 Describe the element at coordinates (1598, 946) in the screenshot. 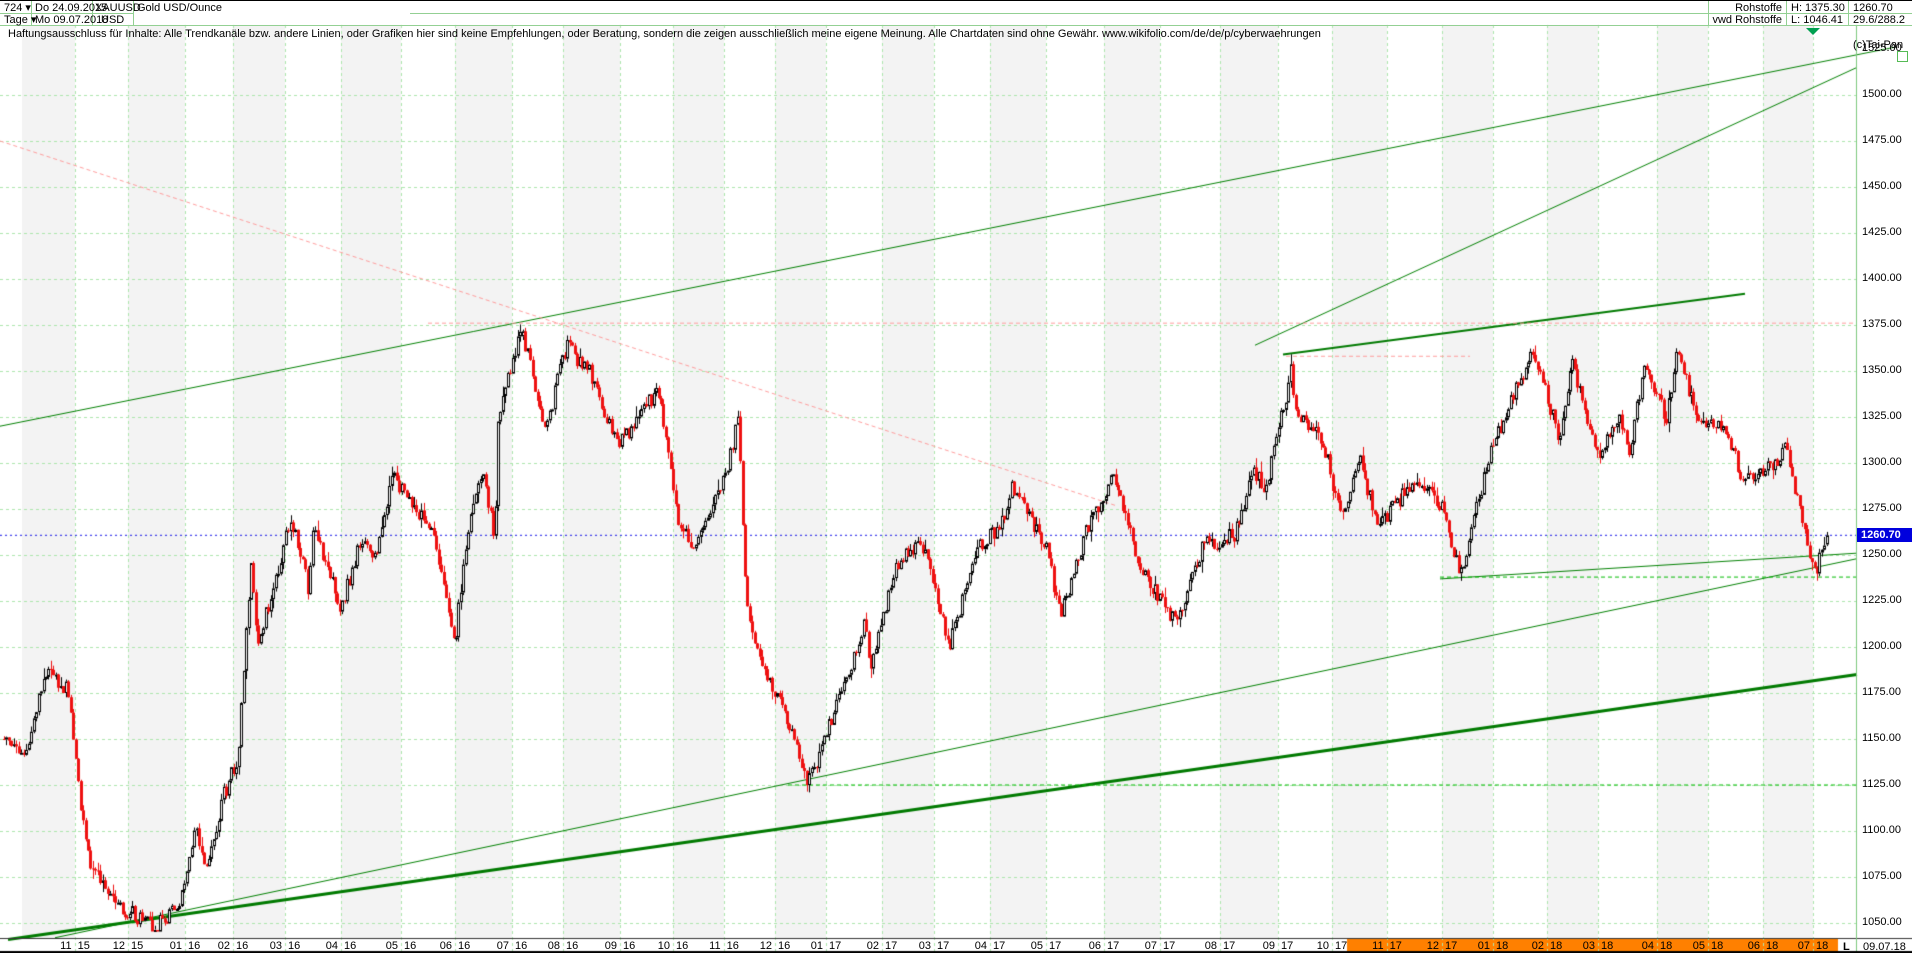

I see `x-axis-month-label: 03 18` at that location.